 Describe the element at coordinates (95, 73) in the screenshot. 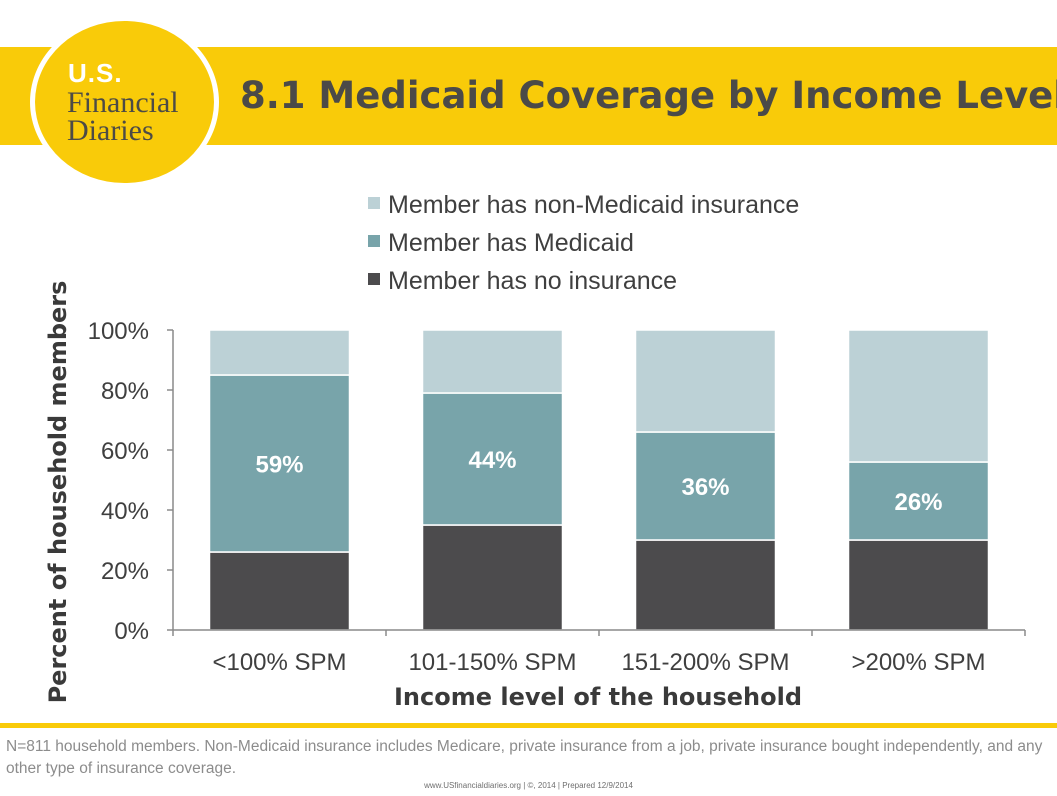

I see `logo-text-us: U.S.` at that location.